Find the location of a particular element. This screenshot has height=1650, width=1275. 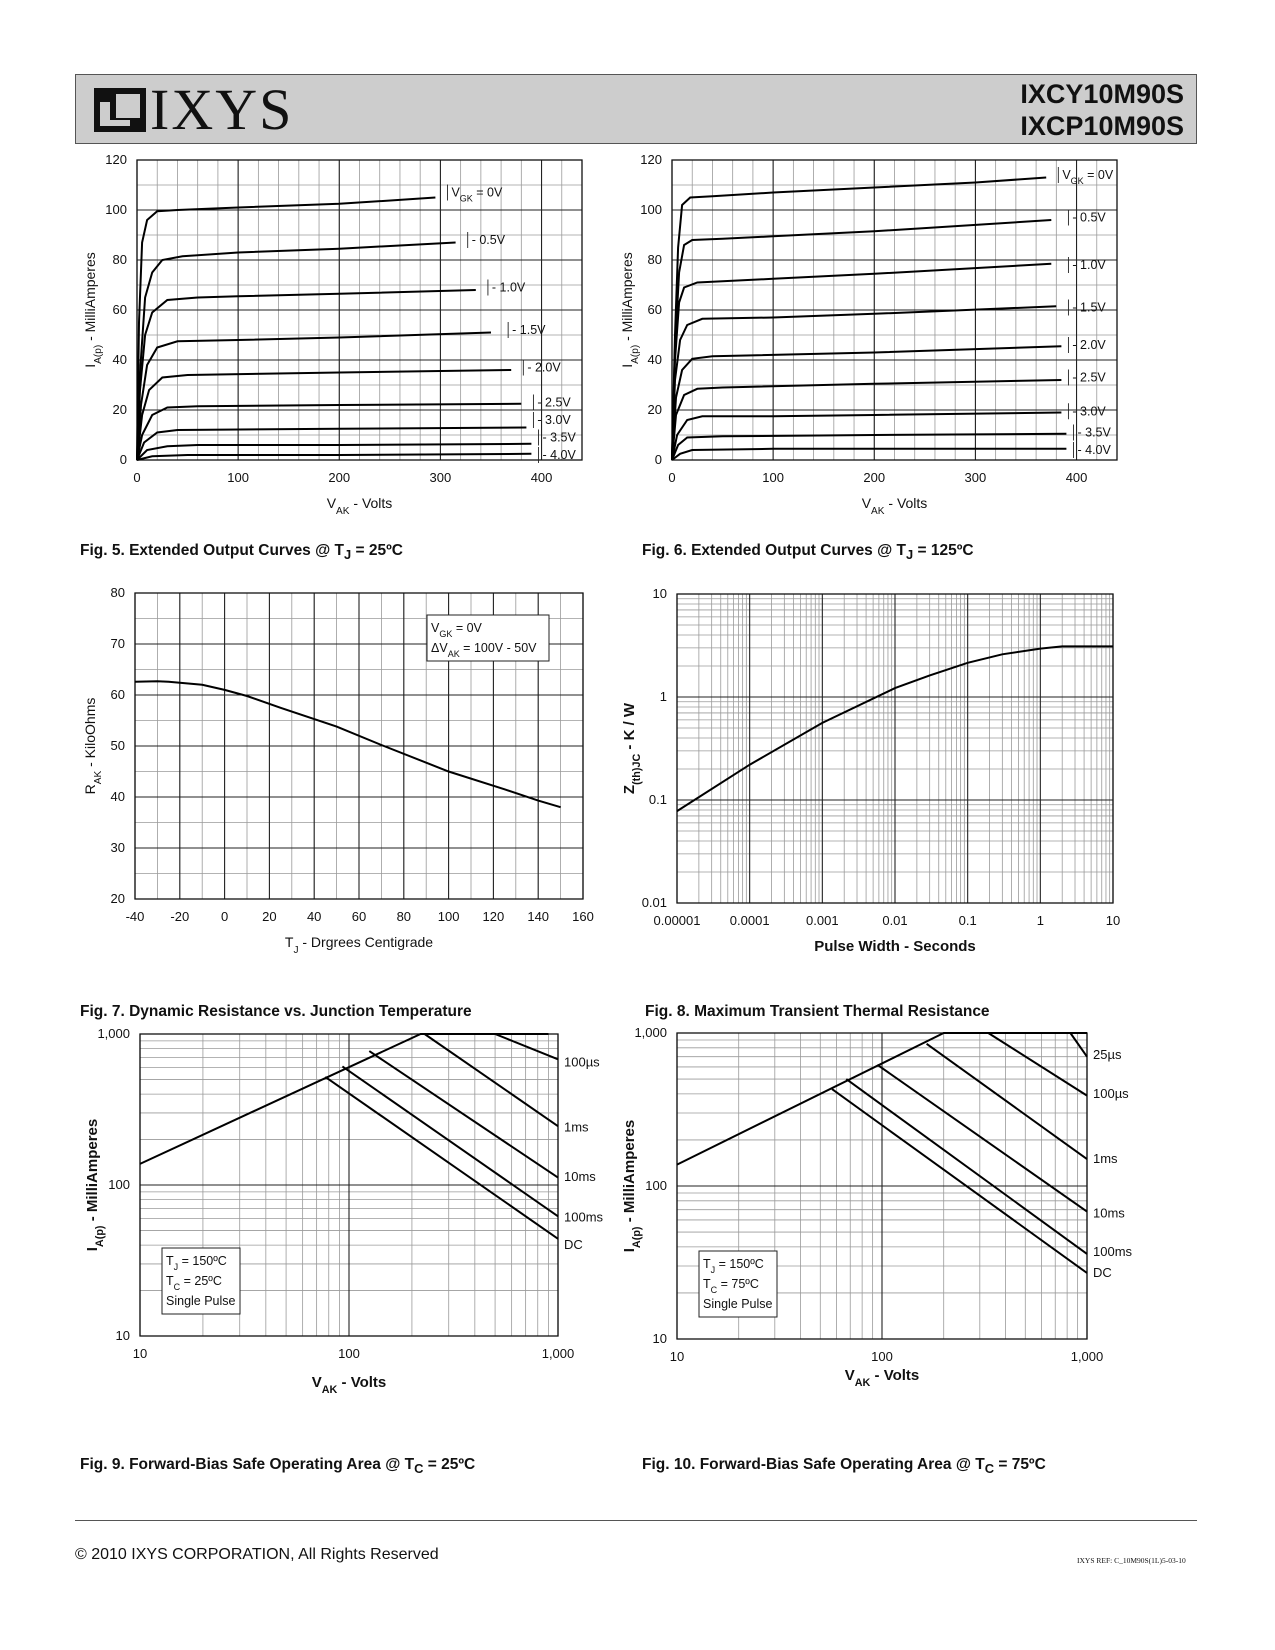

y-tick-label: 100 is located at coordinates (116, 209).